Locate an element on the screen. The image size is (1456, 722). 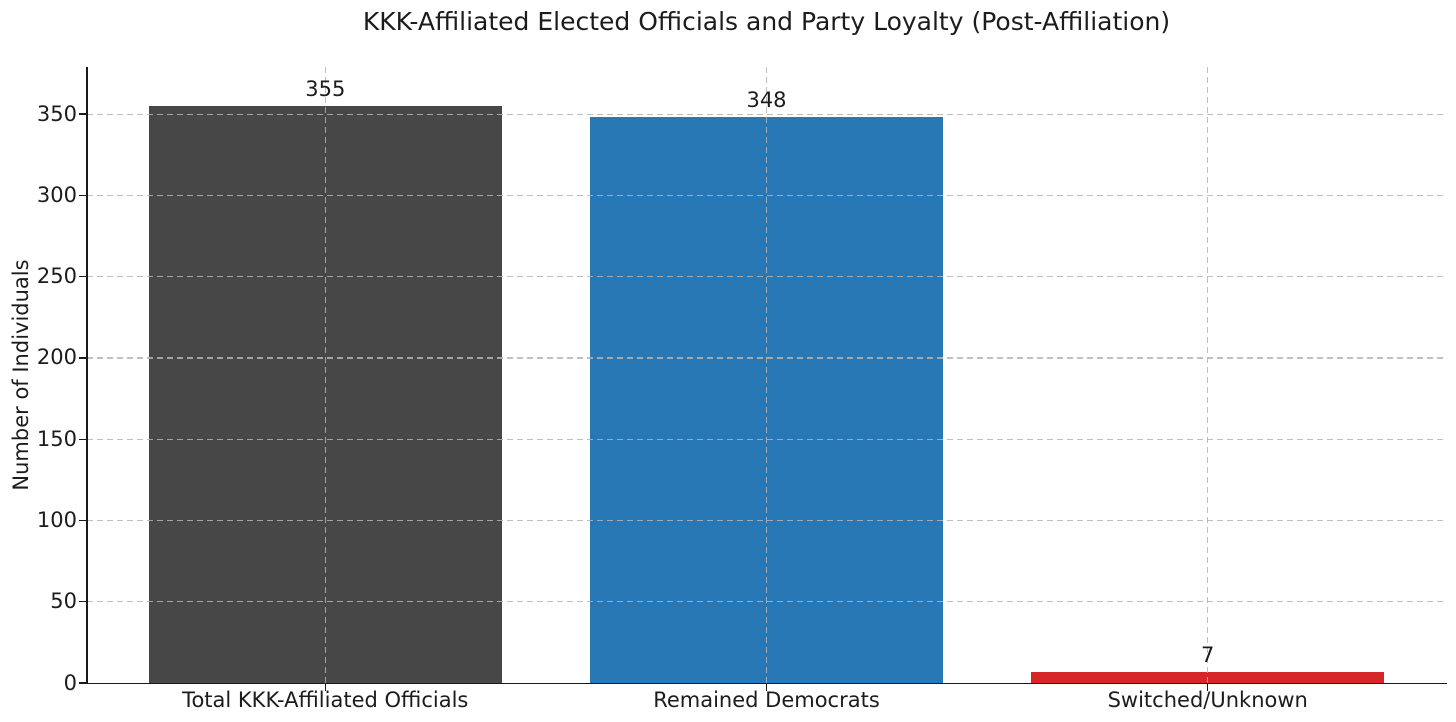
y-tick-label-0: 0 is located at coordinates (70, 682).